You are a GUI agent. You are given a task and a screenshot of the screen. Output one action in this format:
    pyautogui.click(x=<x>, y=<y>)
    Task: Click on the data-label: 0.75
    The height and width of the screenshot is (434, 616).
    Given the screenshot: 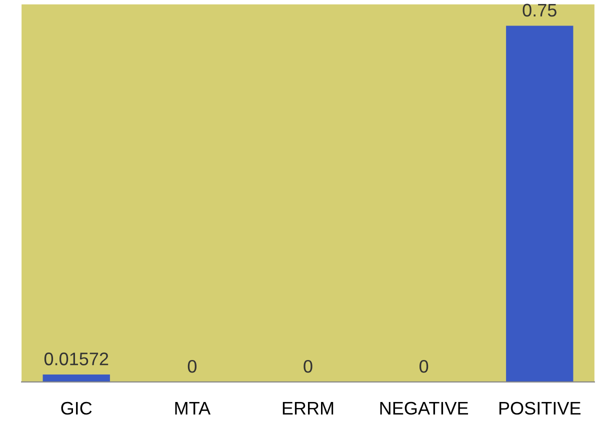 What is the action you would take?
    pyautogui.click(x=539, y=10)
    